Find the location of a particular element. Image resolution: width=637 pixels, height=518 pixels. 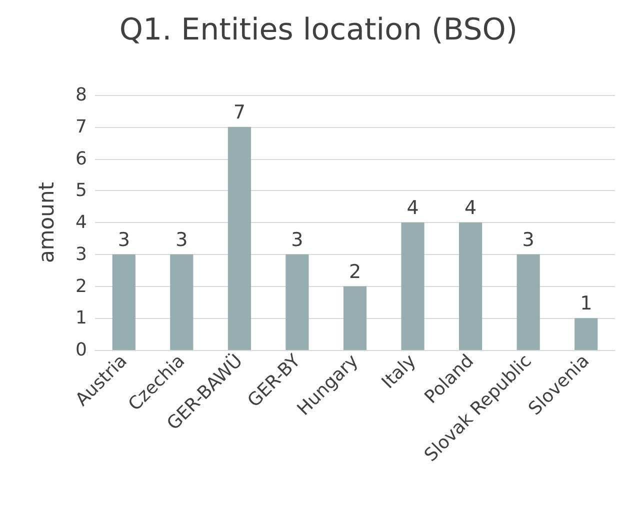

y-tick-label: 5 is located at coordinates (81, 191).